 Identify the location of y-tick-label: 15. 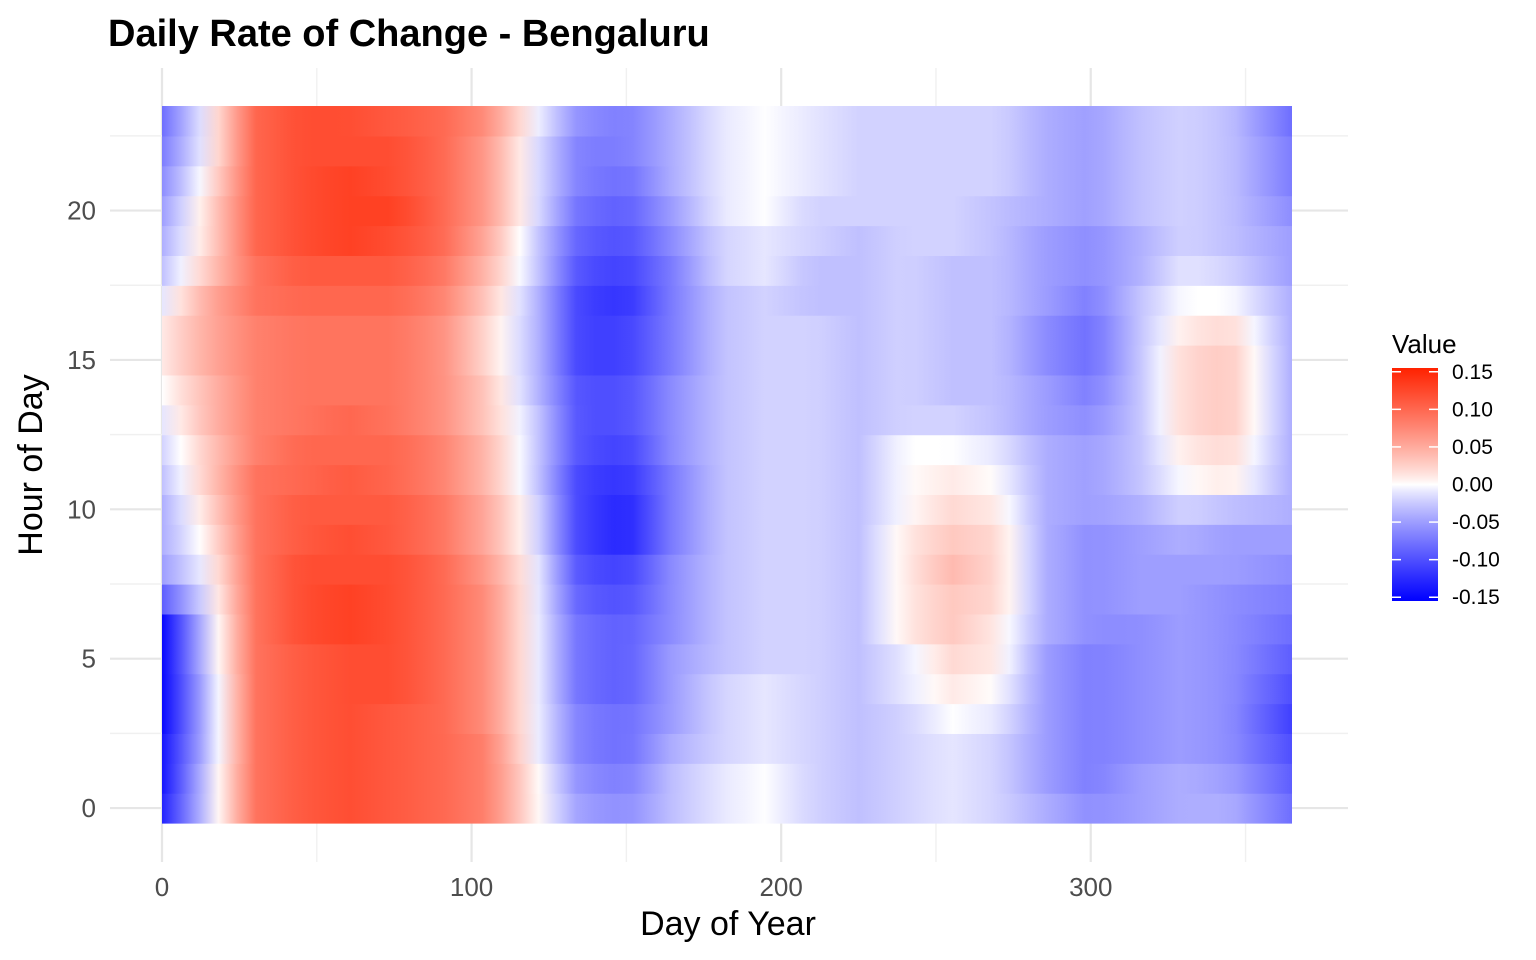
(81, 360).